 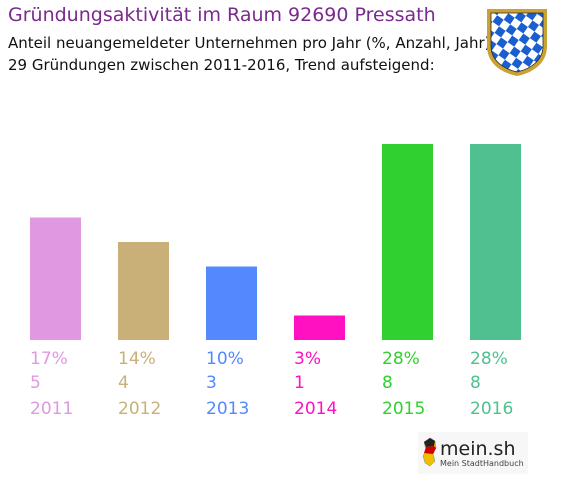 What do you see at coordinates (407, 242) in the screenshot?
I see `bar-2015` at bounding box center [407, 242].